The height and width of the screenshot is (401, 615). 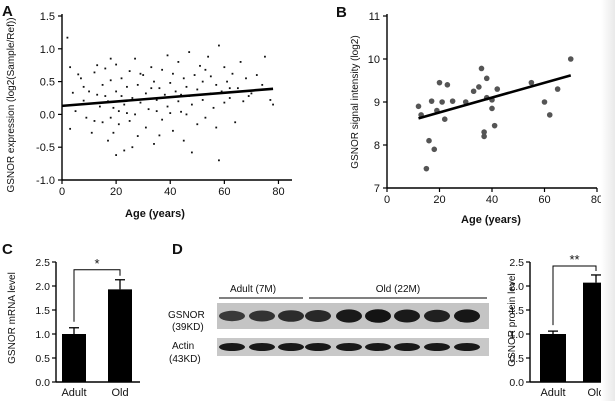 What do you see at coordinates (74, 358) in the screenshot?
I see `chart-c-bar-adult` at bounding box center [74, 358].